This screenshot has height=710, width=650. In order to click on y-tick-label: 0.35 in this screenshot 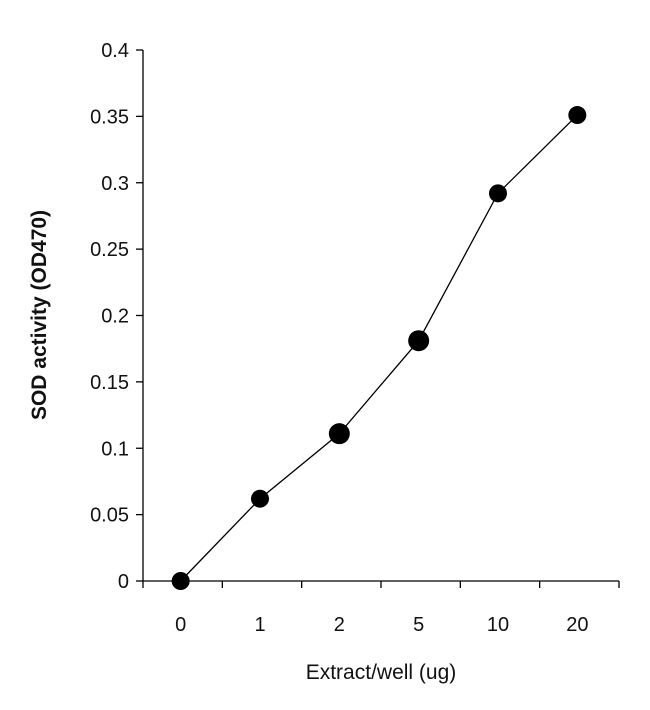, I will do `click(109, 117)`.